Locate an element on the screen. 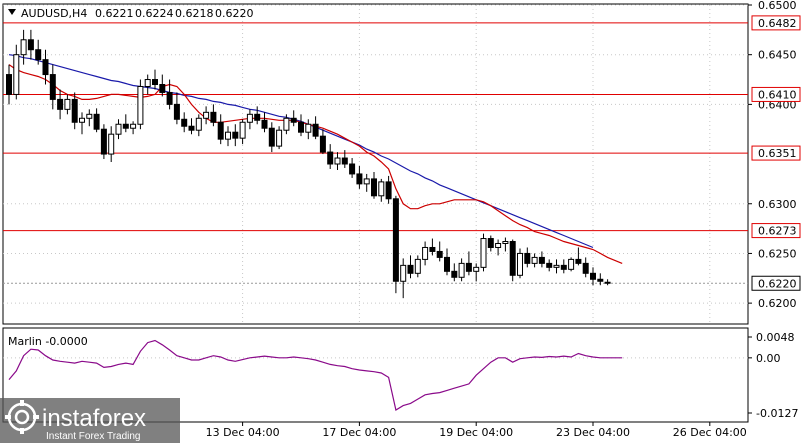 Image resolution: width=809 pixels, height=443 pixels. level-tag-label: 0.6273 is located at coordinates (777, 231).